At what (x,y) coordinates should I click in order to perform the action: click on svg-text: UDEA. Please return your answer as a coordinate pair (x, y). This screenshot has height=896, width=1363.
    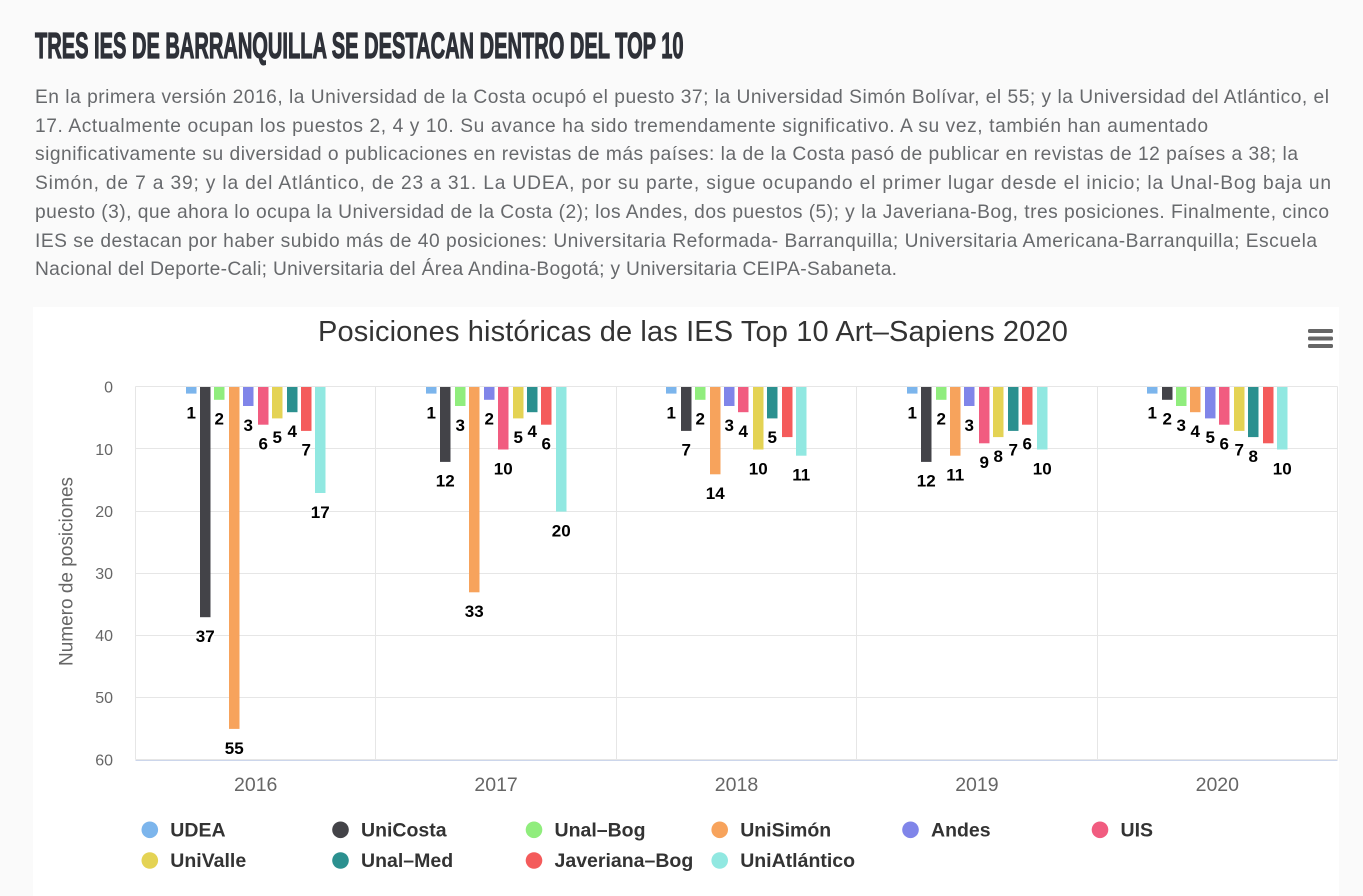
    Looking at the image, I should click on (197, 831).